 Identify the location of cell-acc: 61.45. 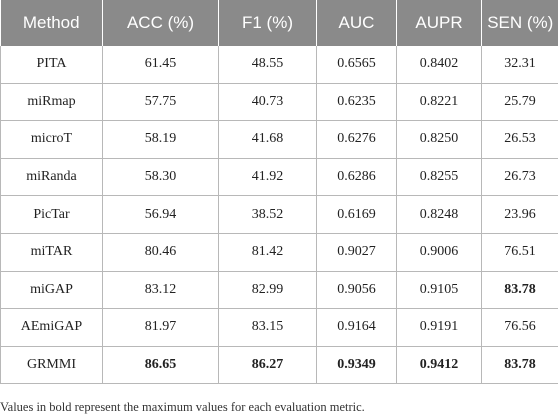
(160, 65).